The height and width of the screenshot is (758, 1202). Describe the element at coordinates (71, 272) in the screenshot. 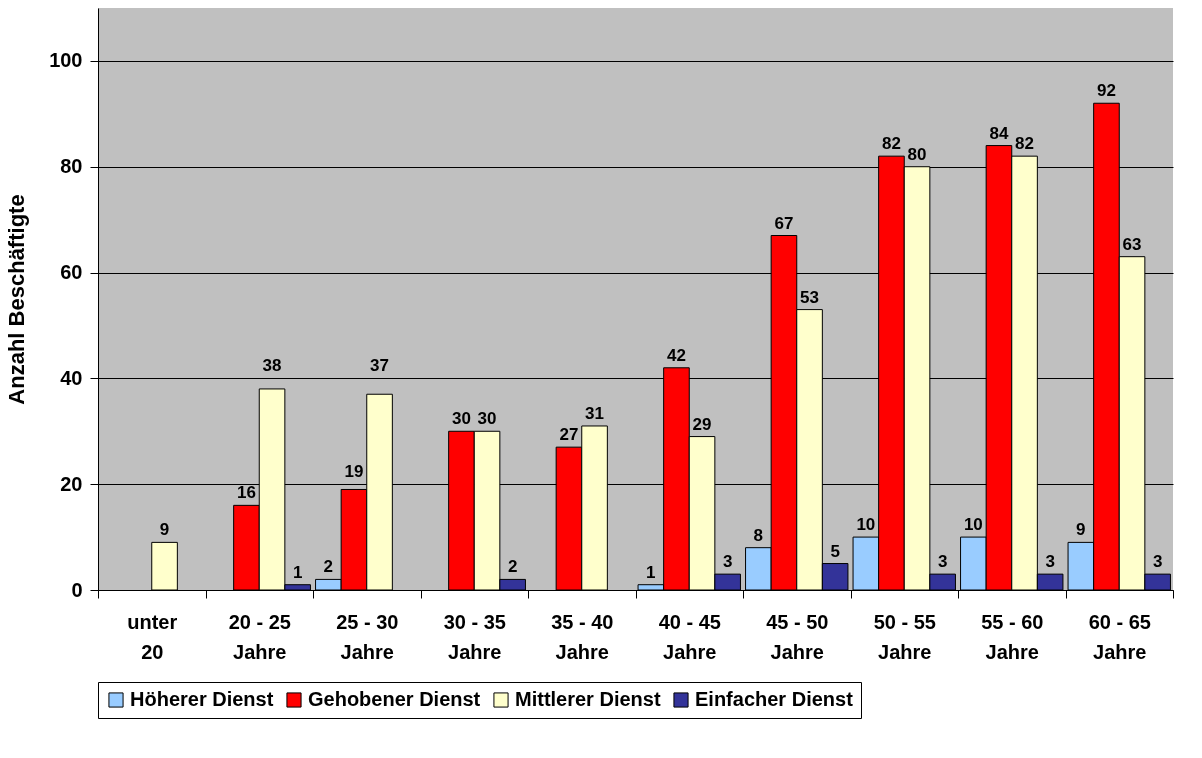

I see `y-tick-label: 60` at that location.